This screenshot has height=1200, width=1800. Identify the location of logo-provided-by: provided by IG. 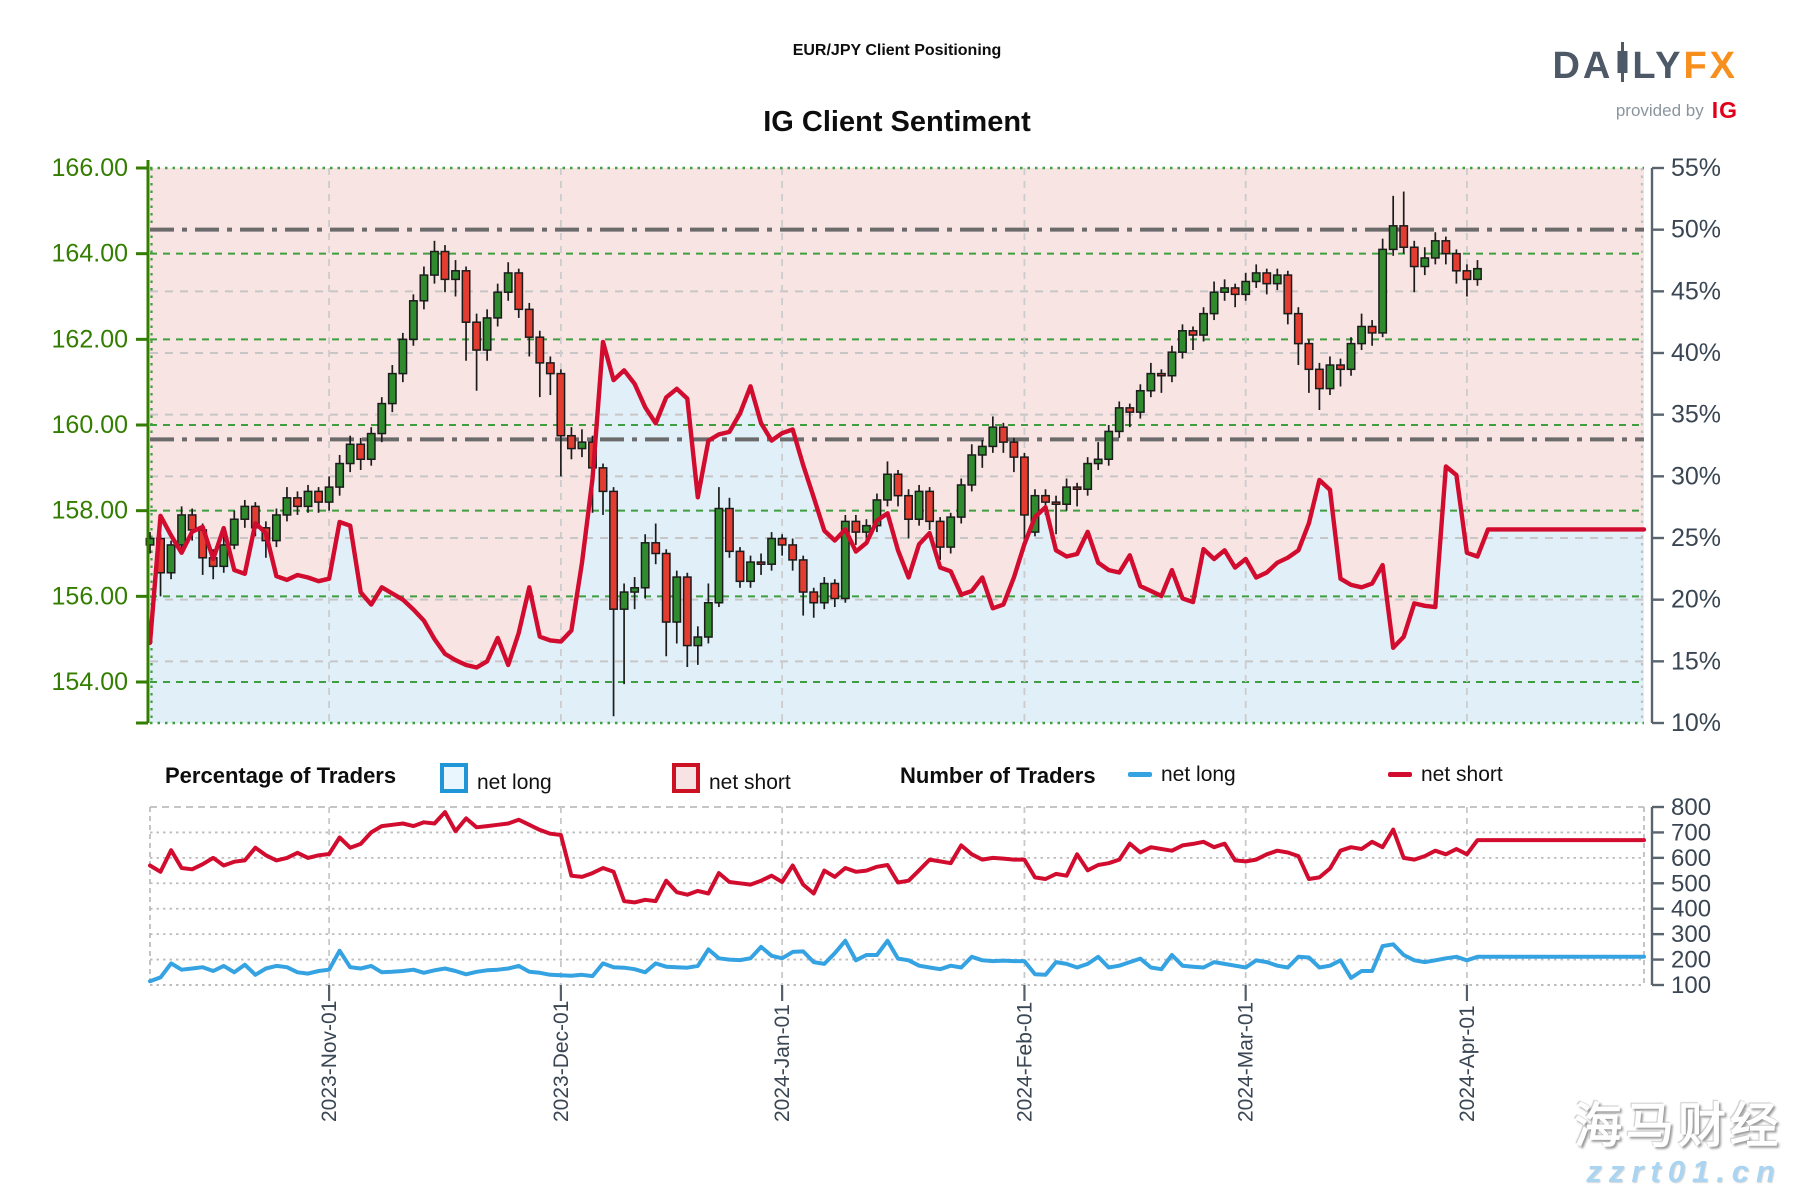
(1645, 110).